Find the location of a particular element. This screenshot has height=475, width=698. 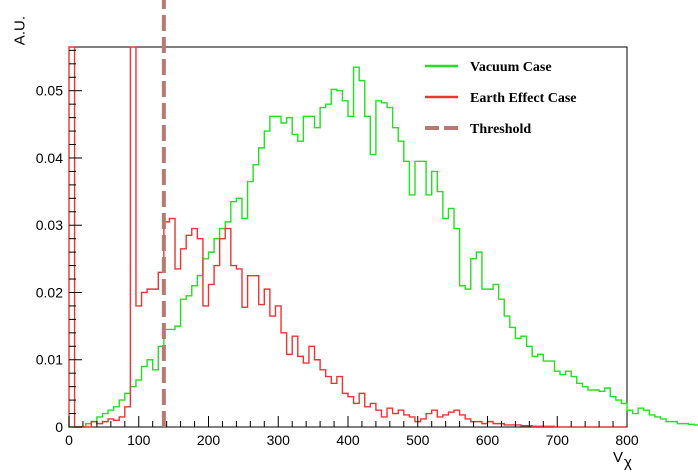

x-tick-label: 600 is located at coordinates (488, 440).